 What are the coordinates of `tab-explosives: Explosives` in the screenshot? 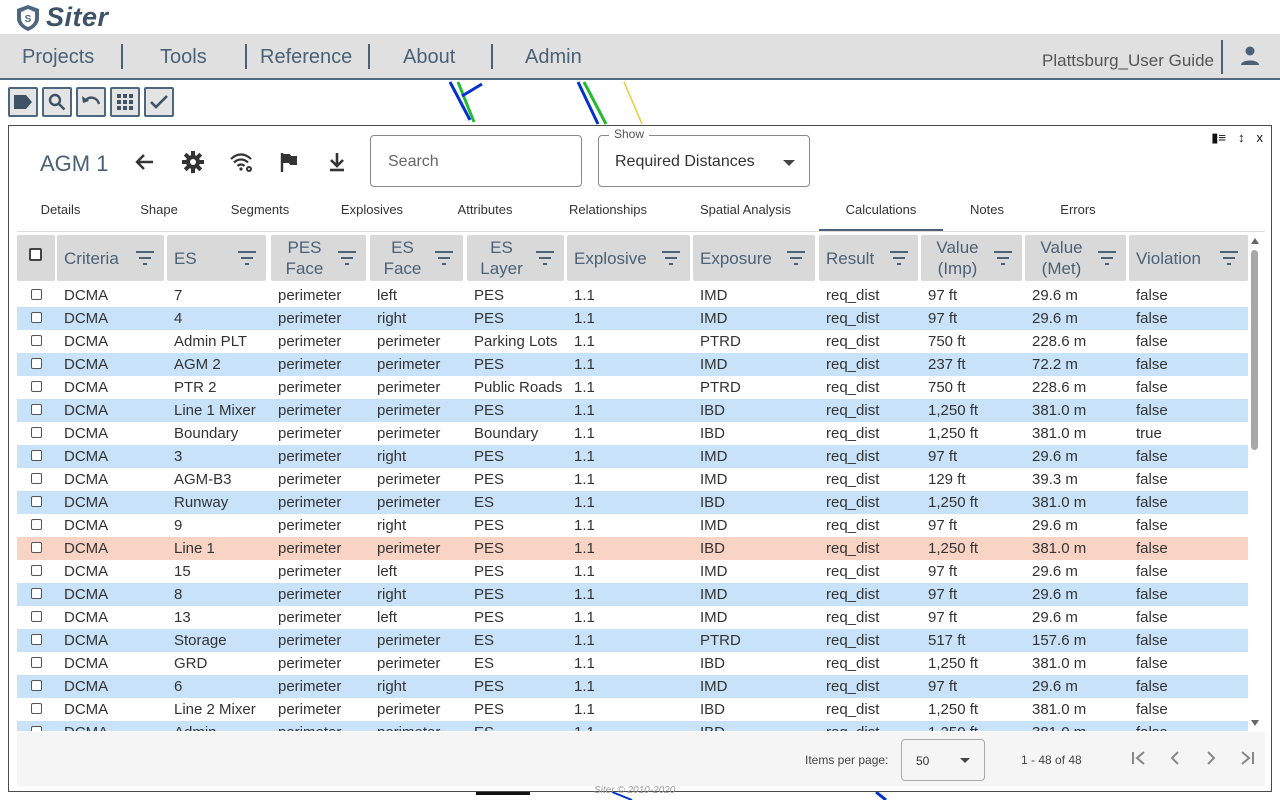 It's located at (372, 209).